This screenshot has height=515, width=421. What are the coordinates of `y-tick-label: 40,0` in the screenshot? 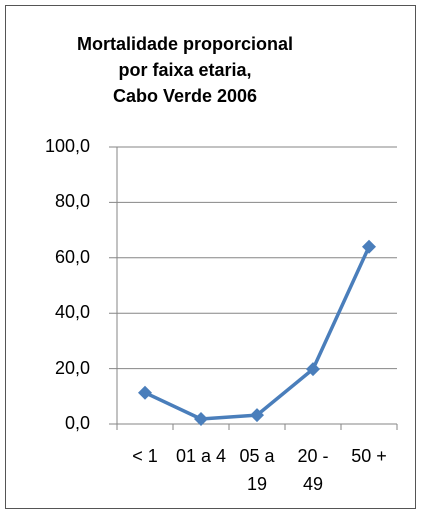 It's located at (72, 312).